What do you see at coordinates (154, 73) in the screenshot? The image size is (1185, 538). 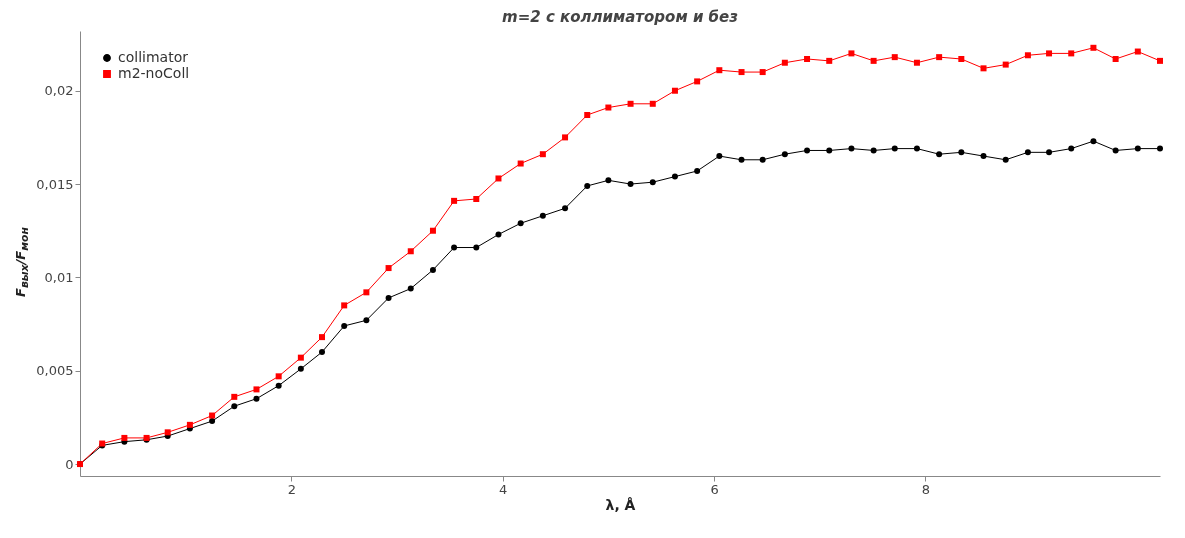 I see `legend-label: m2-noColl` at bounding box center [154, 73].